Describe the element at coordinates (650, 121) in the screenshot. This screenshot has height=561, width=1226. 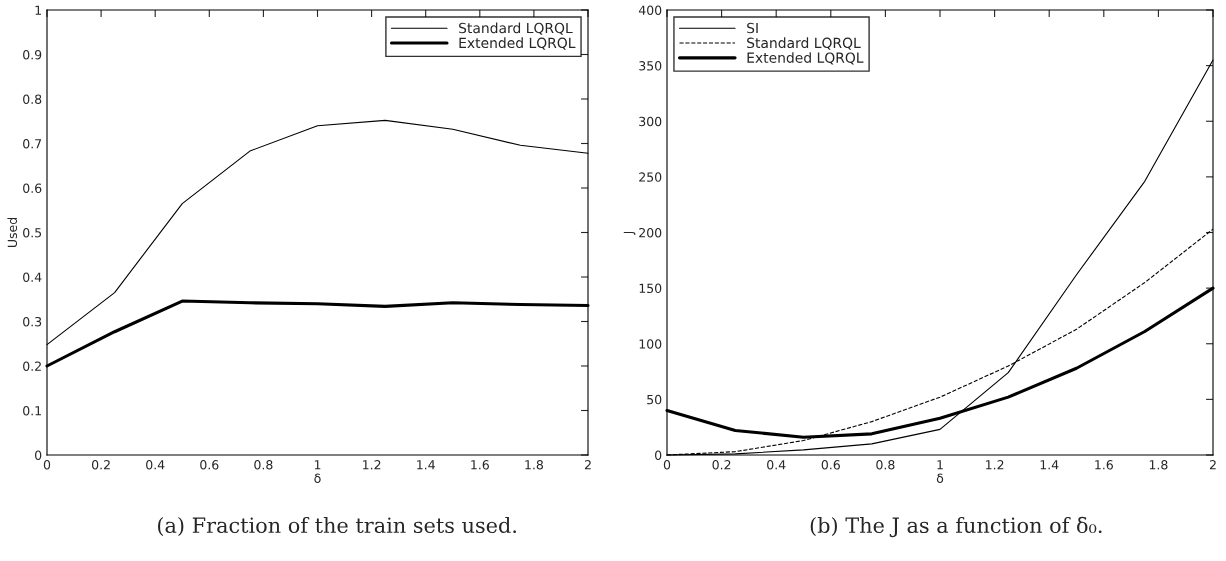
I see `y-tick-label: 300` at that location.